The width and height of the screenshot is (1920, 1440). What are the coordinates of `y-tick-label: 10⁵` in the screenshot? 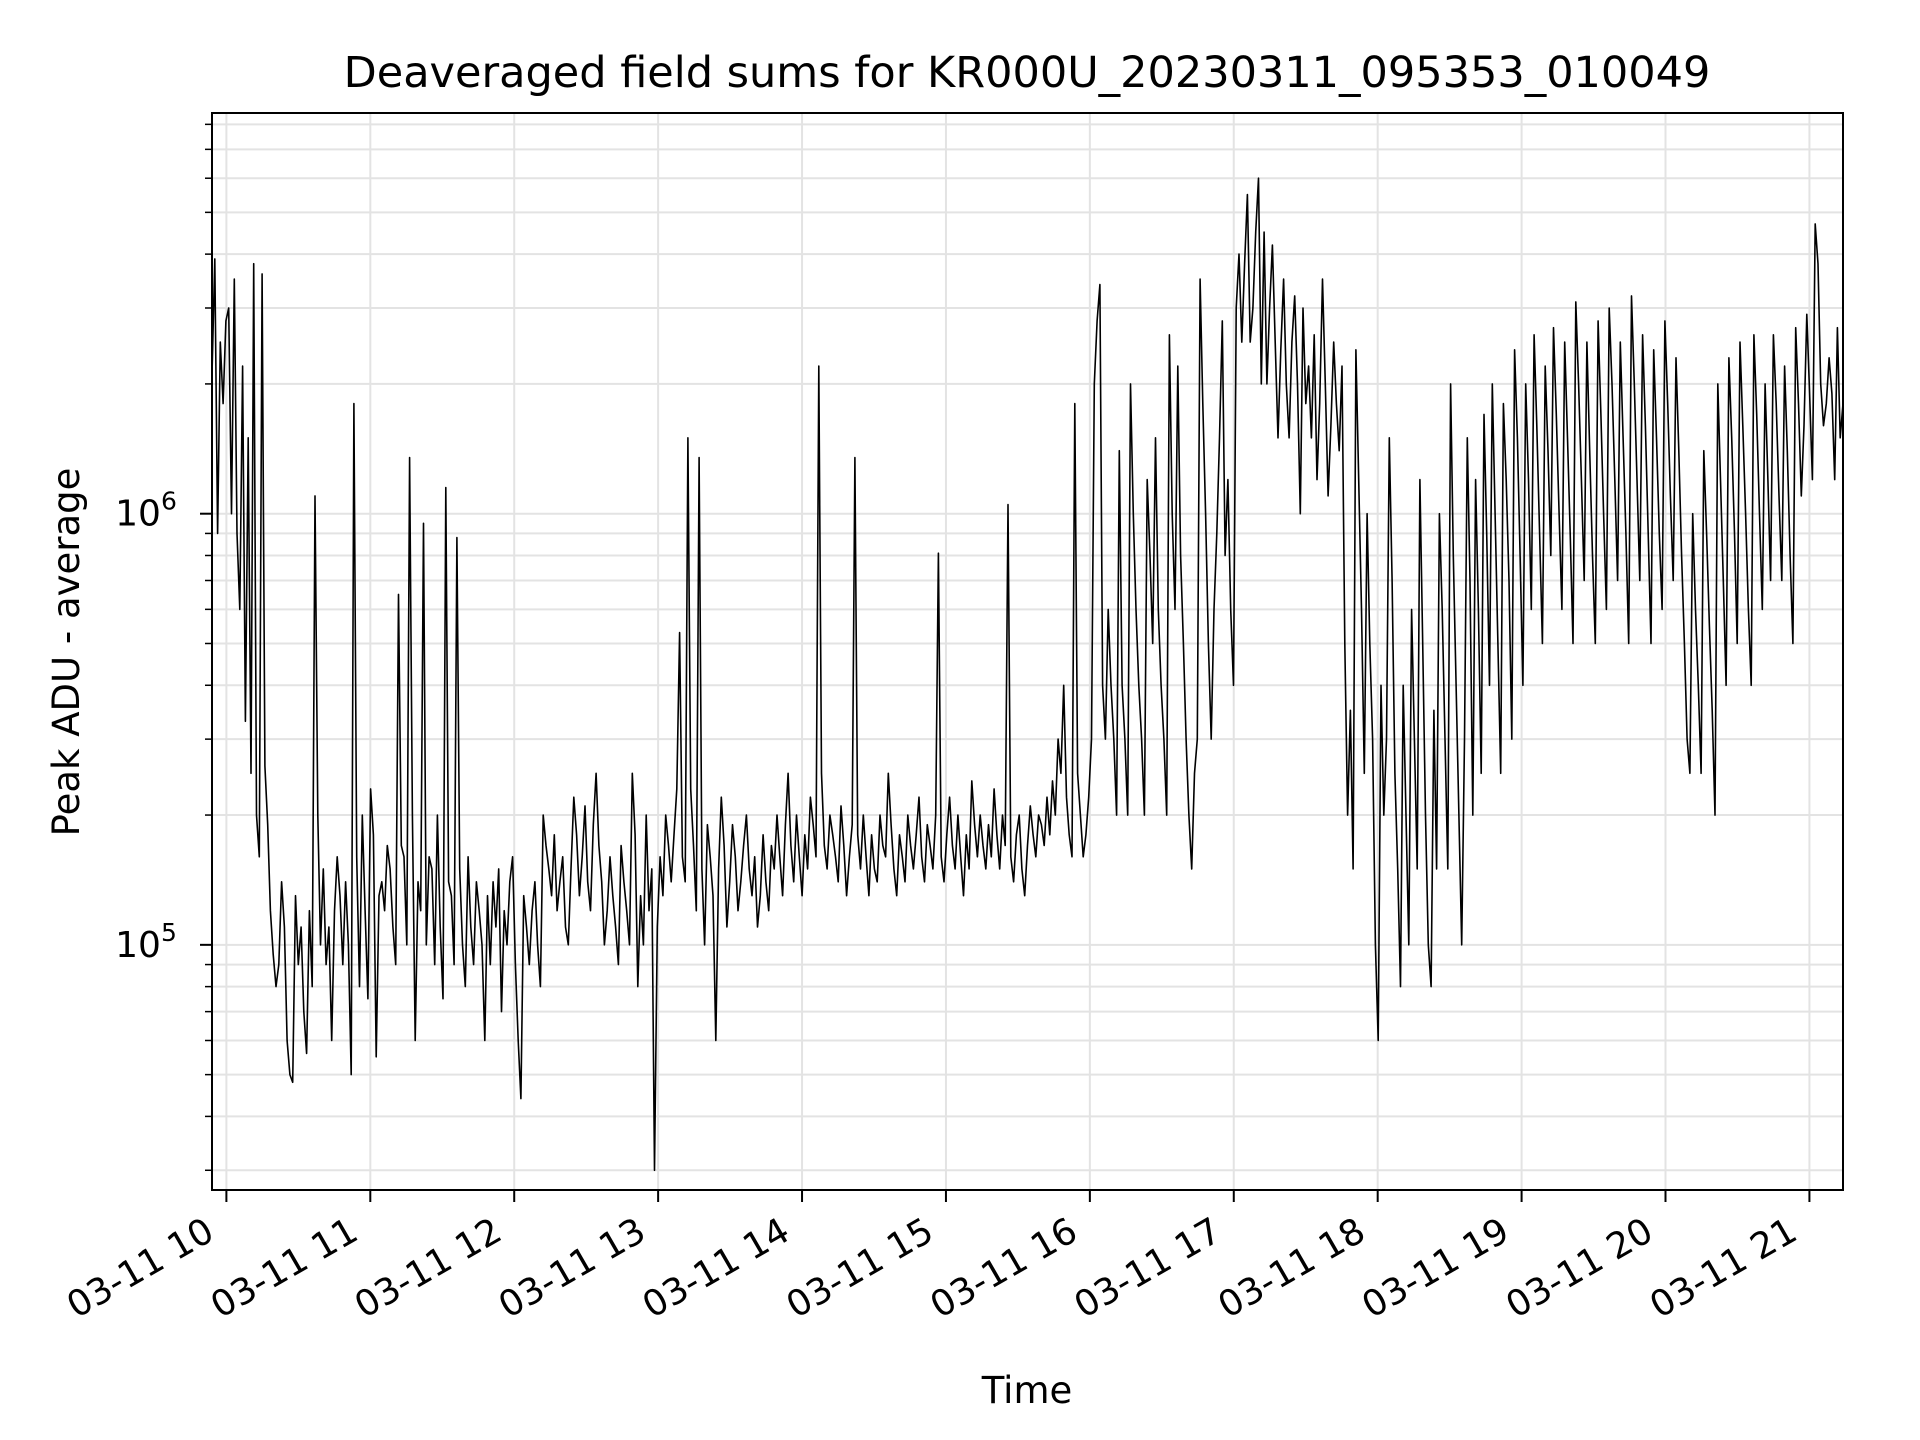 It's located at (146, 942).